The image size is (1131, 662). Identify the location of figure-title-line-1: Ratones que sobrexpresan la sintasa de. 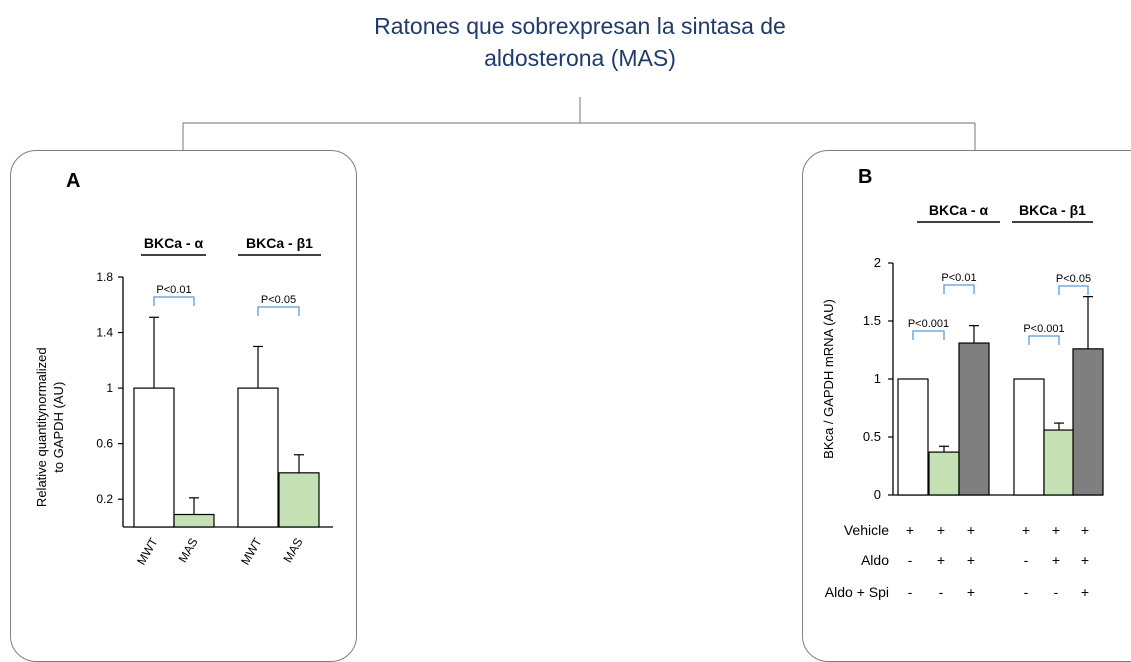
(580, 26).